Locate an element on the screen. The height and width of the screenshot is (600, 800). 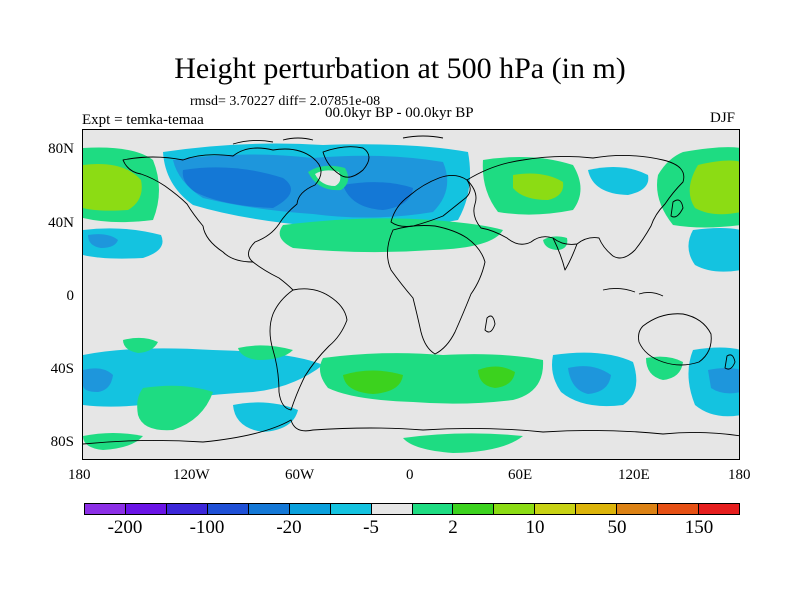
contour-atl-blue-dark is located at coordinates (378, 196).